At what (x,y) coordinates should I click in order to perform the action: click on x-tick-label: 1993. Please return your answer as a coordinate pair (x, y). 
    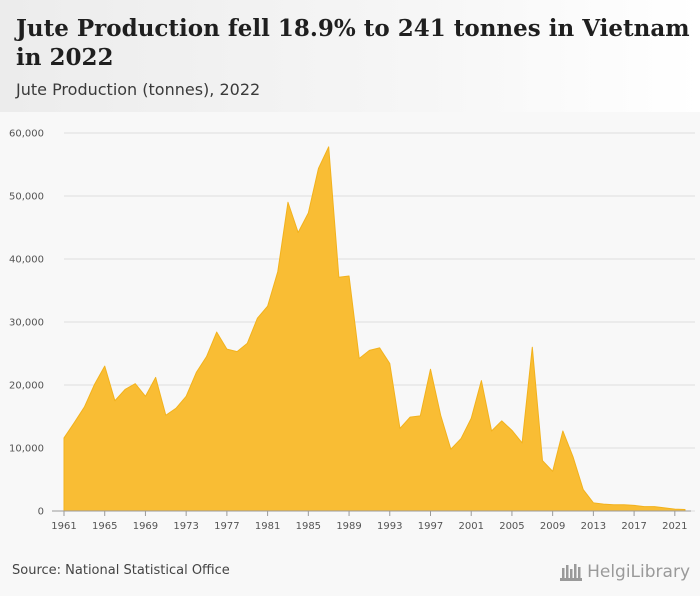
    Looking at the image, I should click on (389, 526).